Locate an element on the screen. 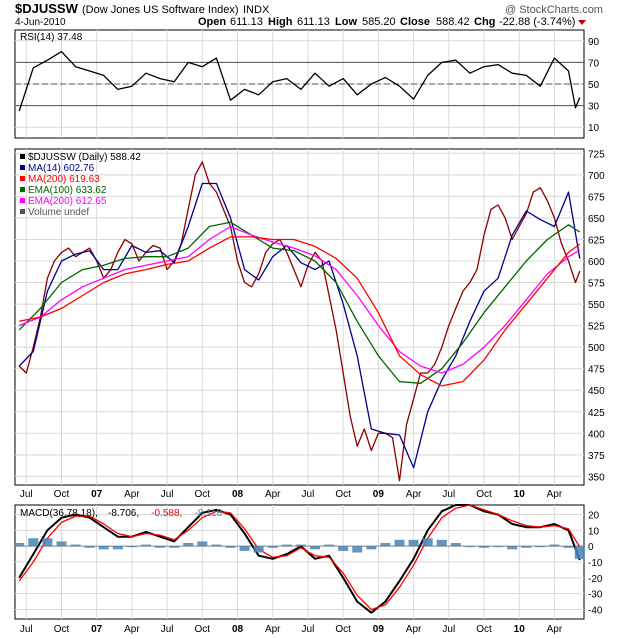  low-value: 585.20 is located at coordinates (379, 22).